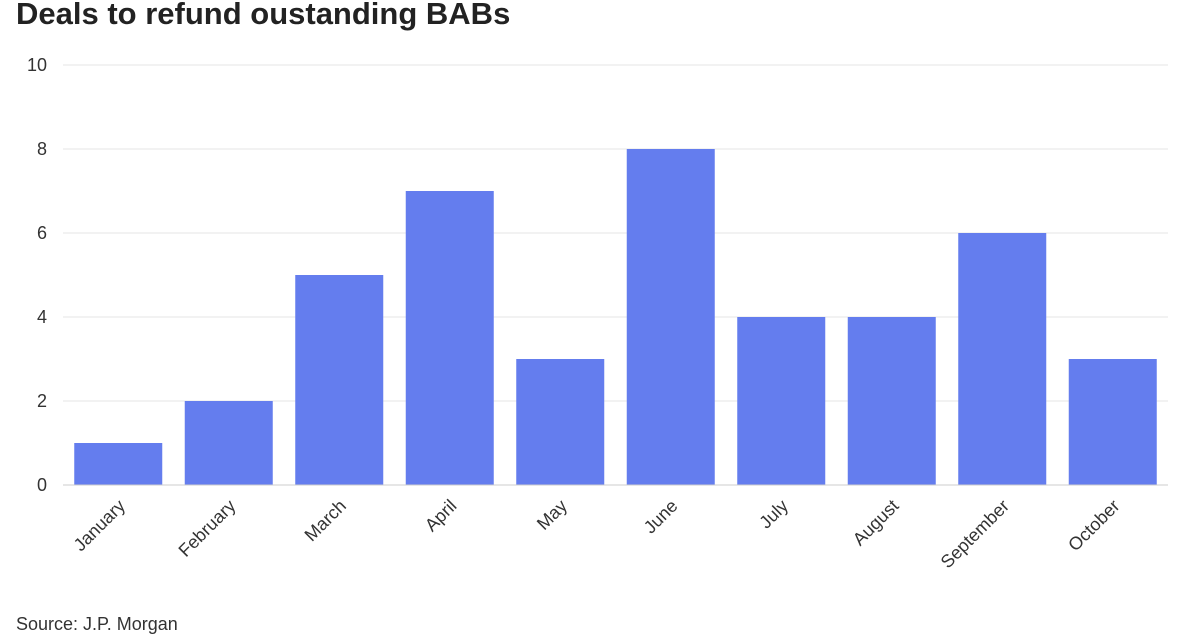 This screenshot has width=1200, height=635. I want to click on x-tick-label: March, so click(326, 521).